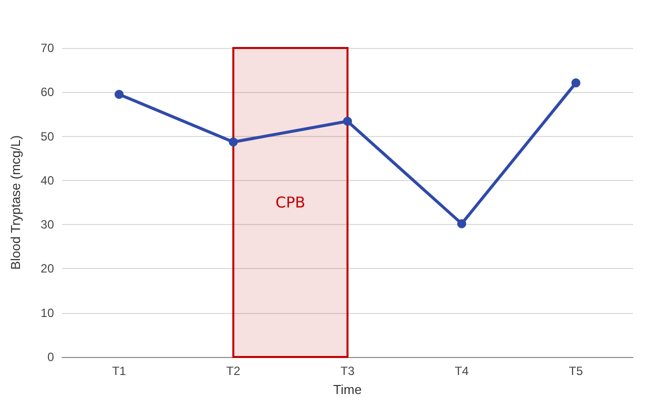 The image size is (645, 405). Describe the element at coordinates (47, 269) in the screenshot. I see `y-tick-label: 20` at that location.